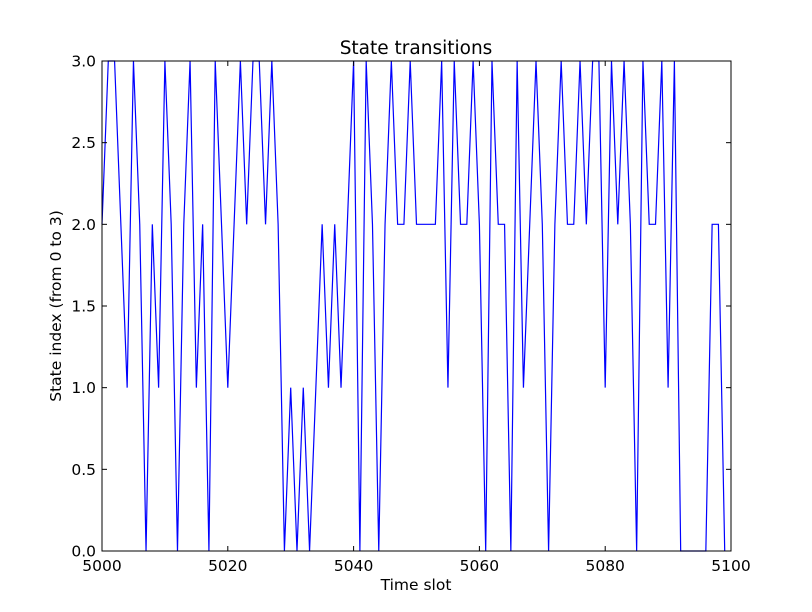 The width and height of the screenshot is (812, 612). What do you see at coordinates (730, 566) in the screenshot?
I see `x-tick-label: 5100` at bounding box center [730, 566].